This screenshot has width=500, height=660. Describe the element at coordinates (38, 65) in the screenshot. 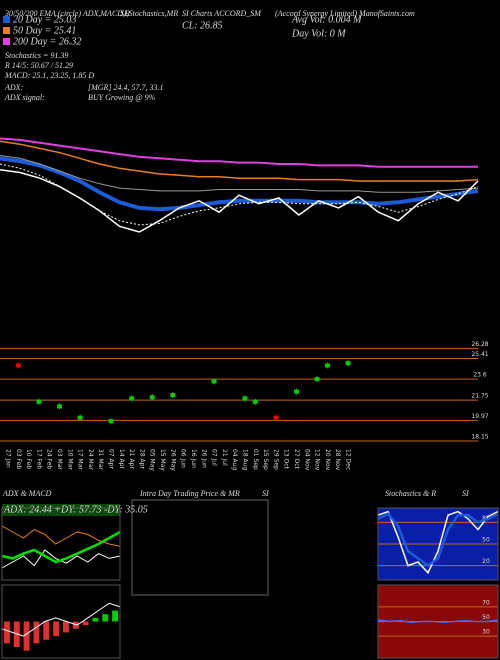

I see `rsi: R 14/5: 50.67 / 51.29` at that location.